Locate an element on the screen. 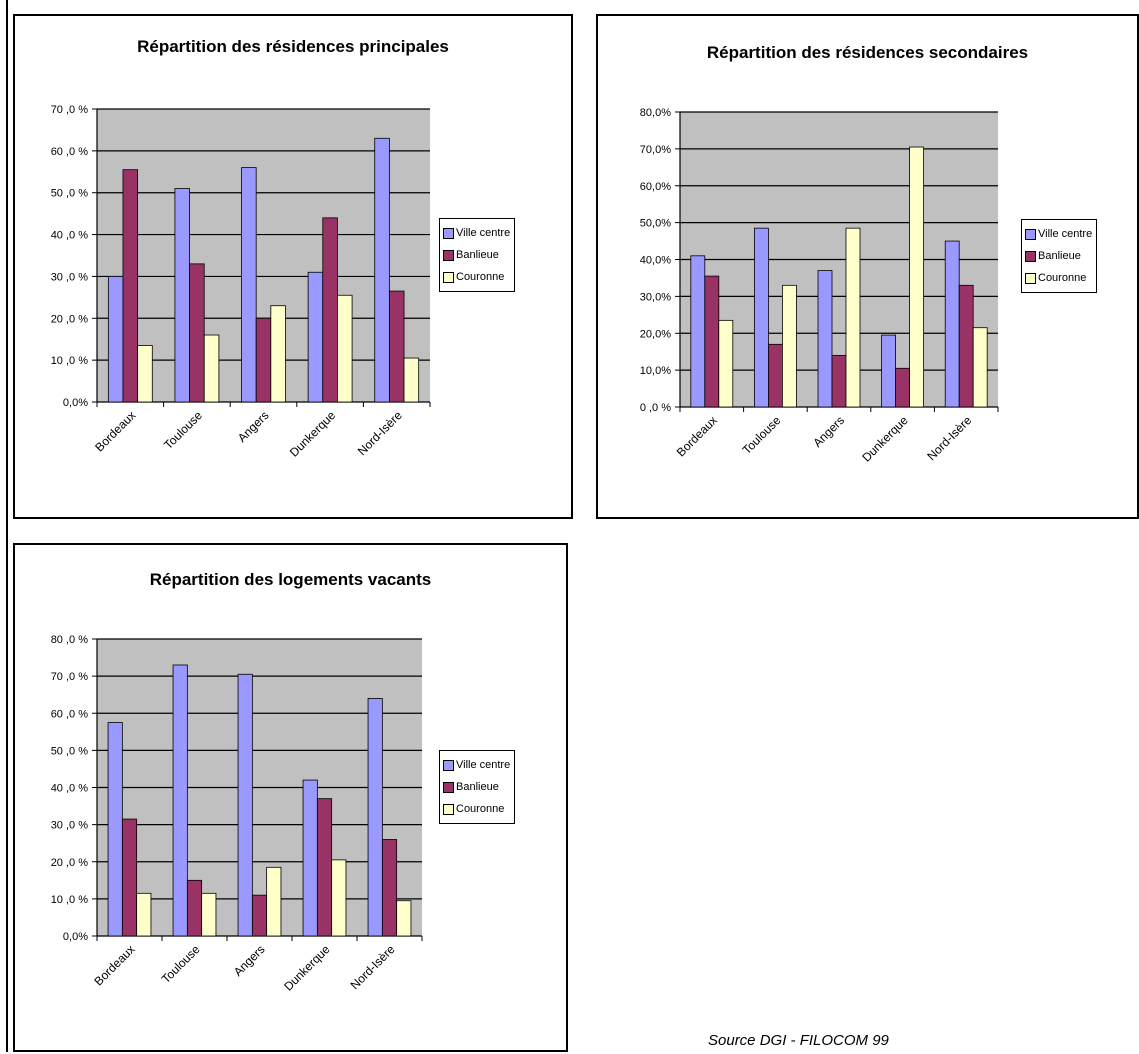 This screenshot has width=1139, height=1054. y-tick-label: 50 ,0 % is located at coordinates (70, 194).